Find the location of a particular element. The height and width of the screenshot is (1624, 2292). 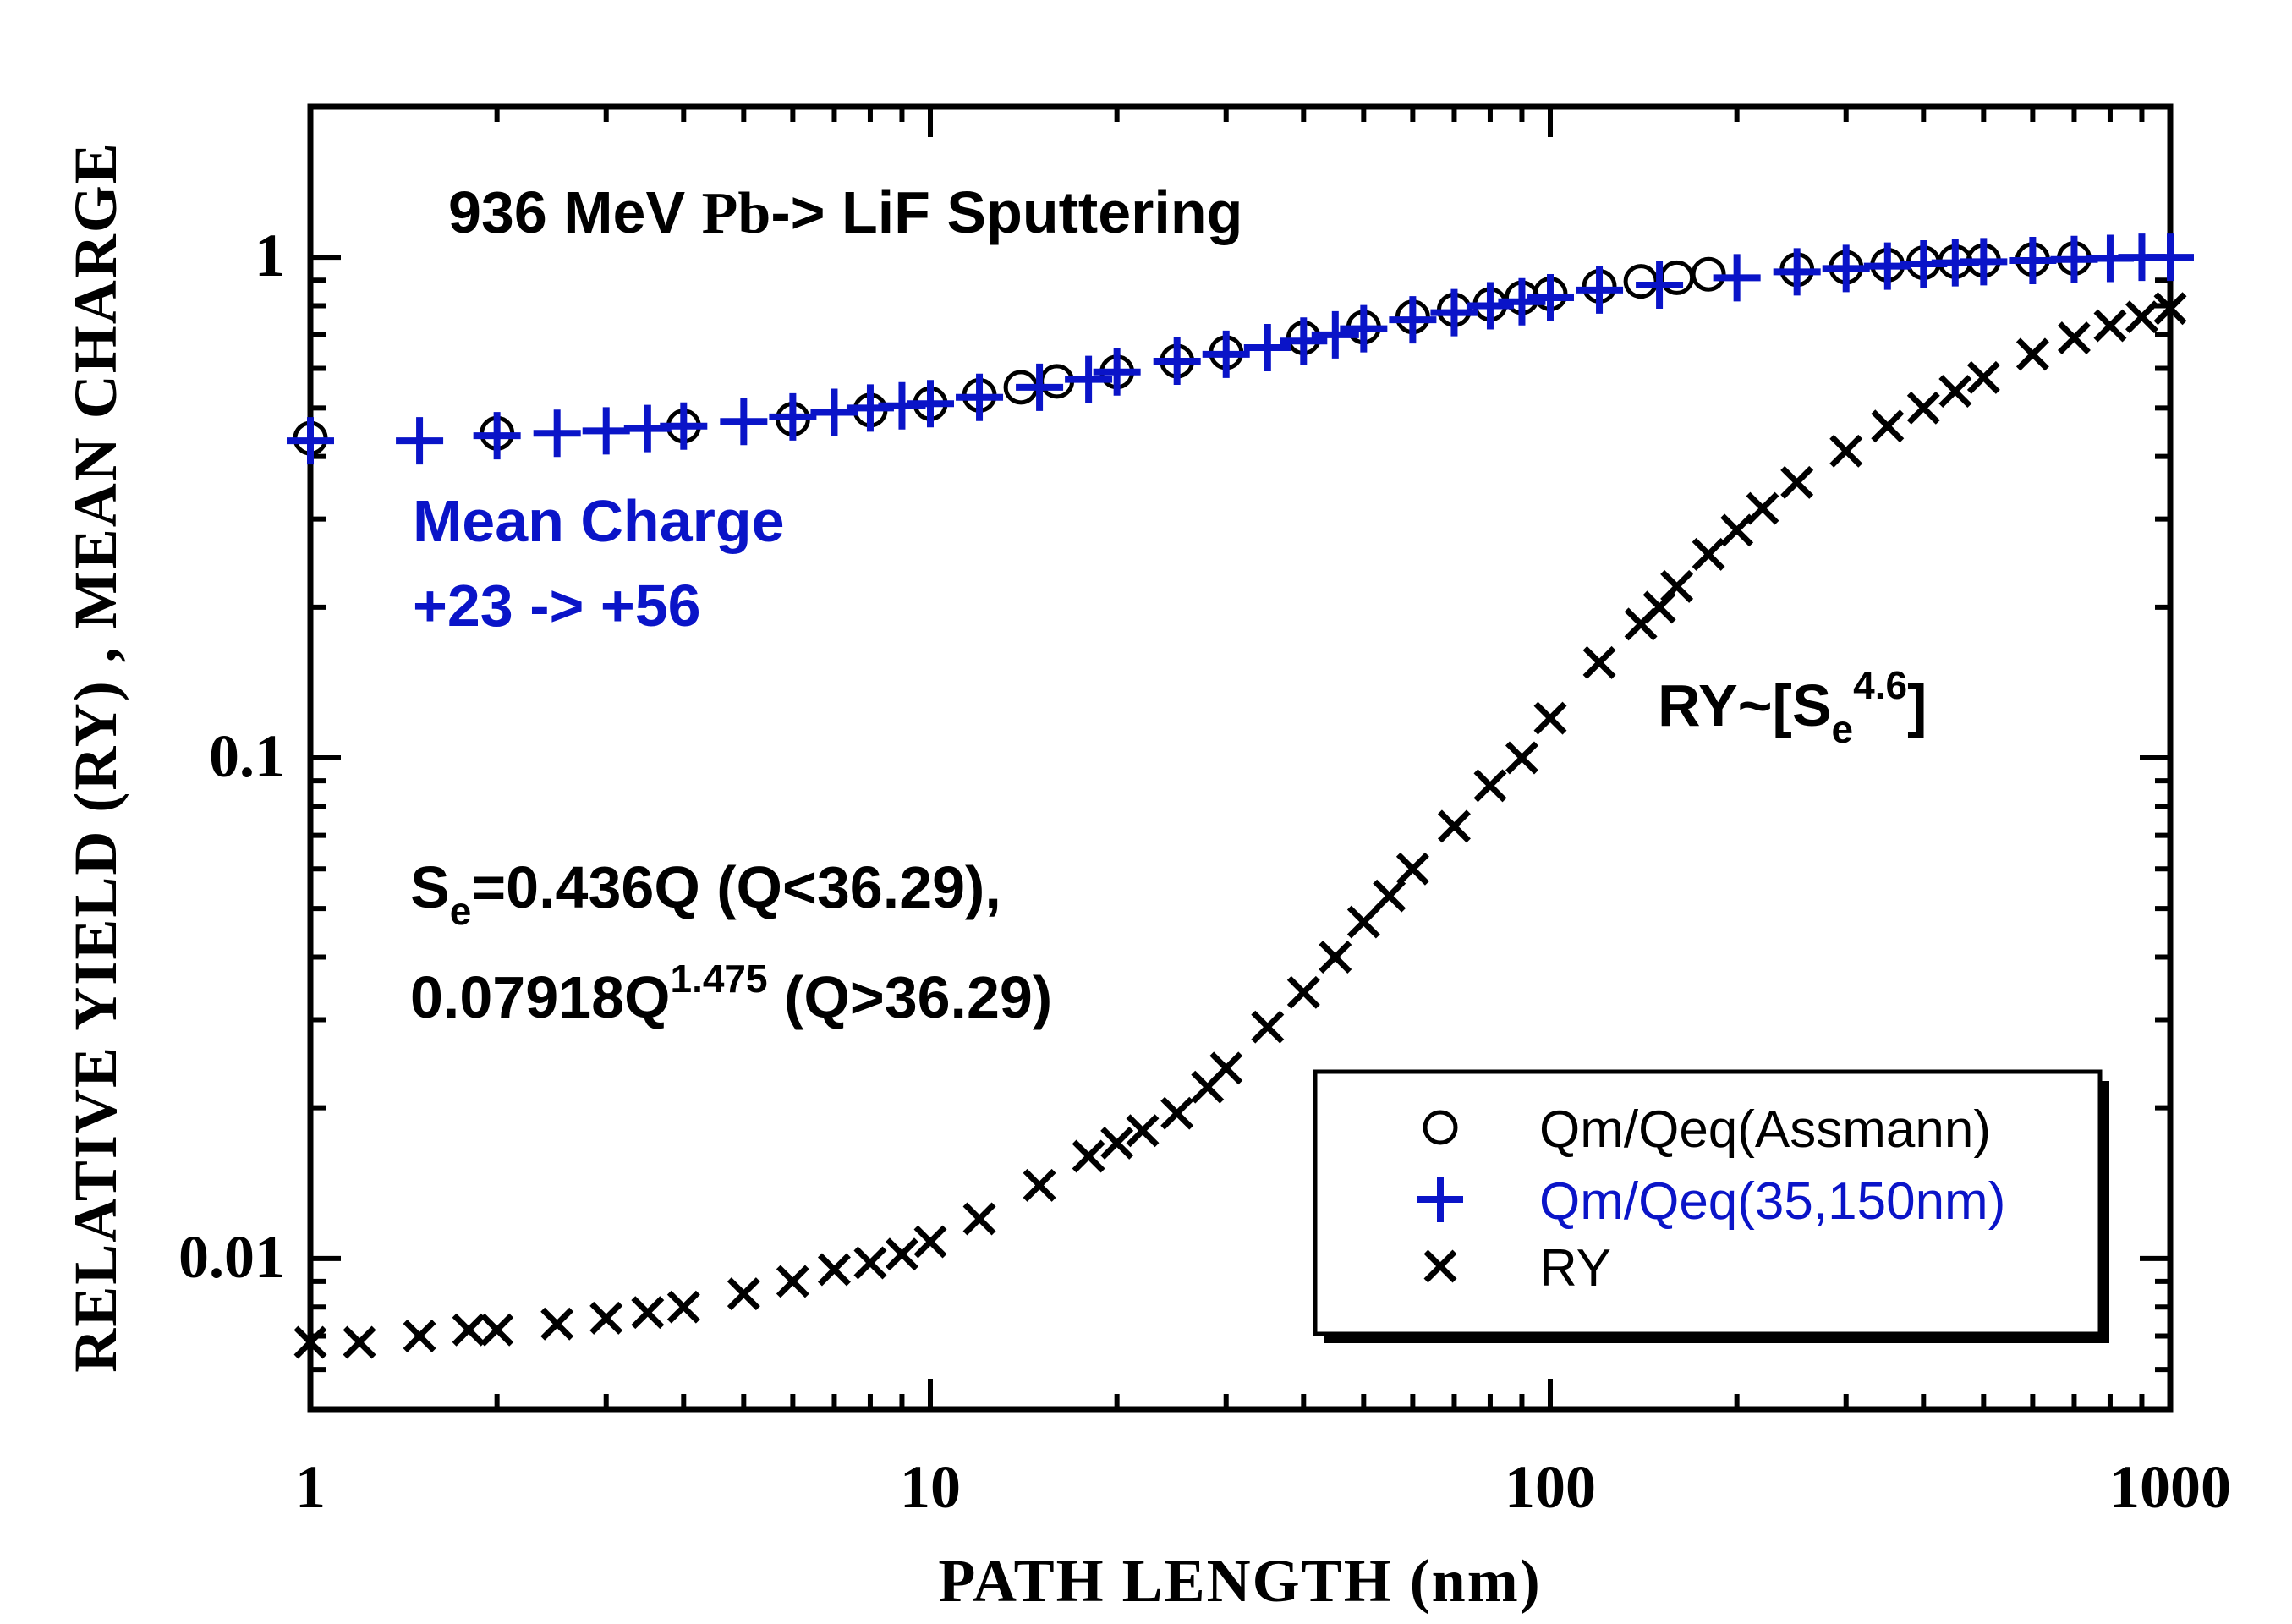

legend-label-assmann: Qm/Qeq(Assmann) is located at coordinates (1765, 1130).